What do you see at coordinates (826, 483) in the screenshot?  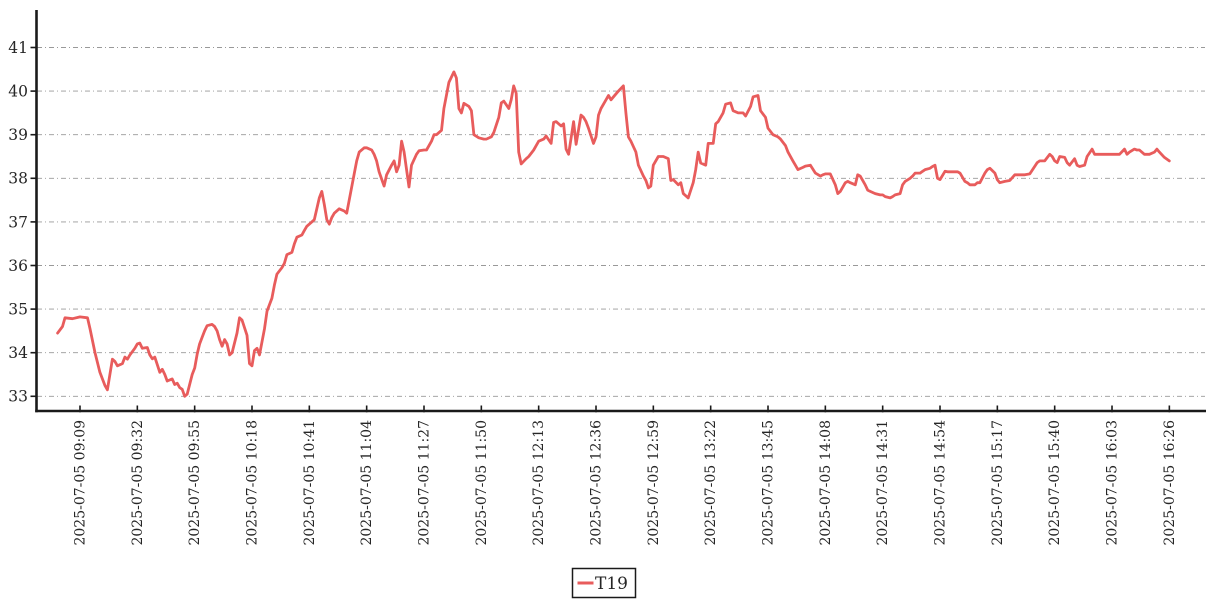 I see `x-tick-label: 2025-07-05 14:08` at bounding box center [826, 483].